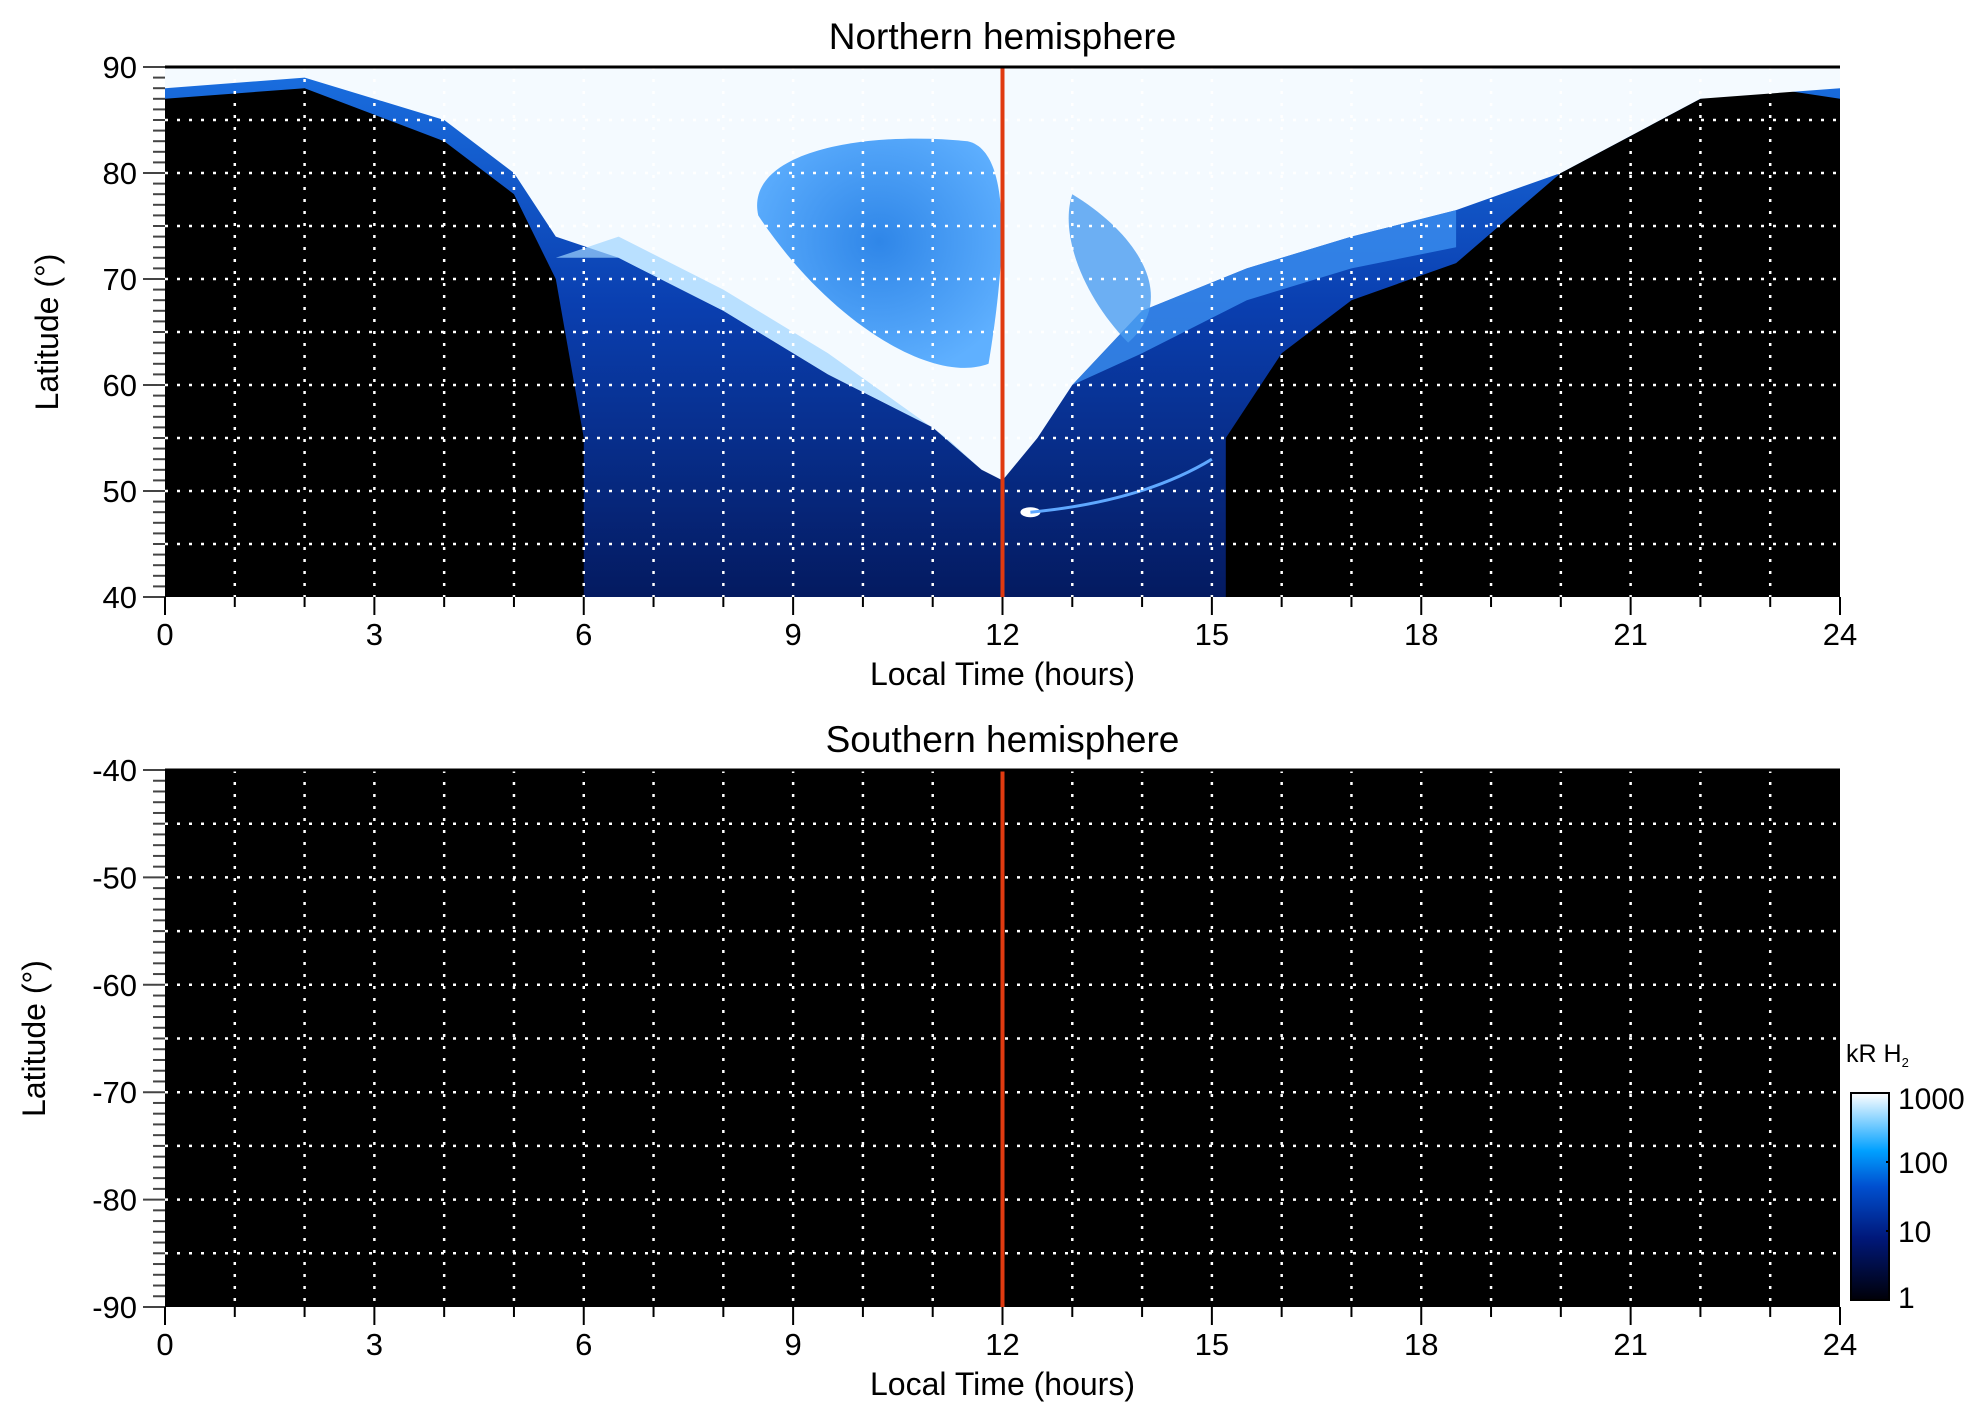  I want to click on colorbar-tick-label: 1000, so click(1931, 1099).